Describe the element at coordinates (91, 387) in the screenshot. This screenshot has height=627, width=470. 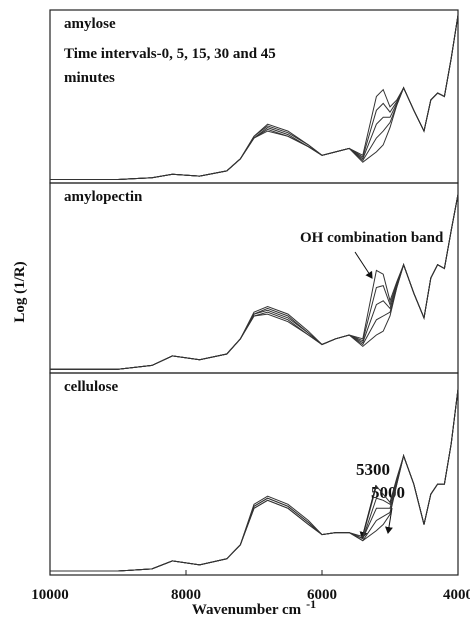
I see `panel-label: cellulose` at that location.